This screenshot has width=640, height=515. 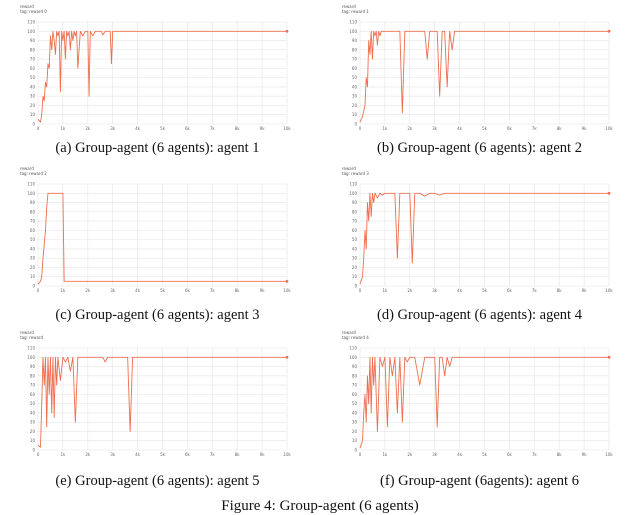 I want to click on subfigure-caption: (a) Group-agent (6 agents): agent 1, so click(x=157, y=148).